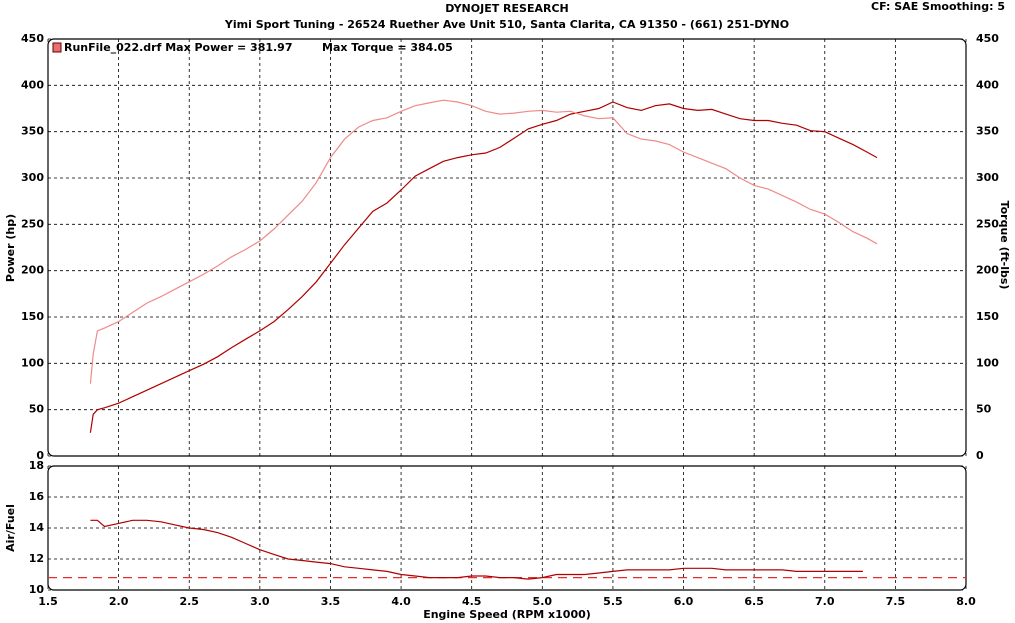 This screenshot has height=623, width=1015. Describe the element at coordinates (987, 270) in the screenshot. I see `y2-tick-label: 200` at that location.